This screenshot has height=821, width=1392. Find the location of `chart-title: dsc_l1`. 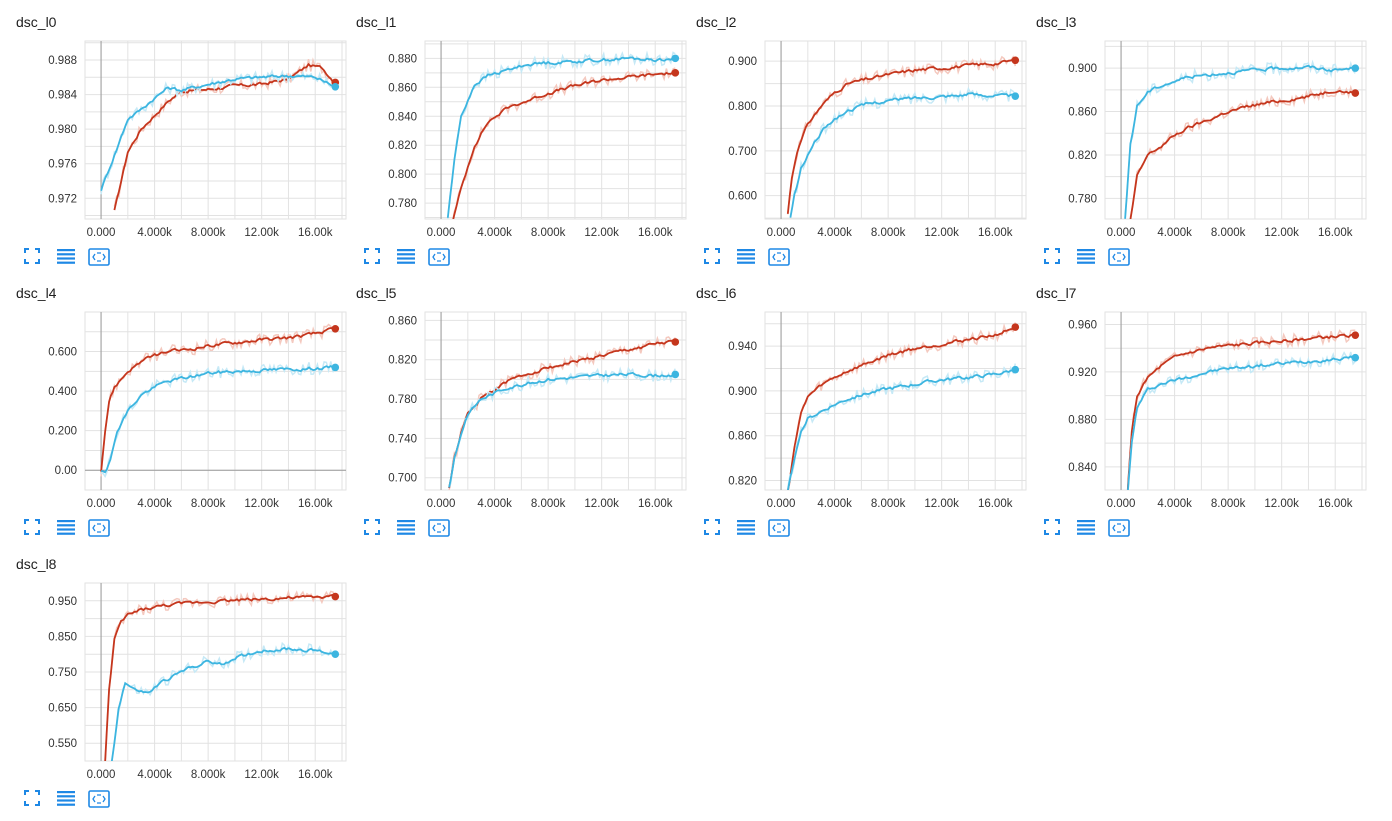

chart-title: dsc_l1 is located at coordinates (376, 22).